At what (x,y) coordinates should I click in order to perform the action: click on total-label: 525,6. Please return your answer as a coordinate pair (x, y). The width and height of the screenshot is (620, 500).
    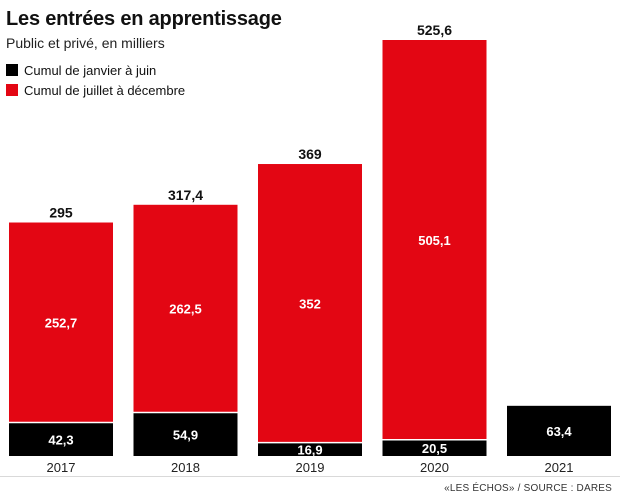
    Looking at the image, I should click on (434, 30).